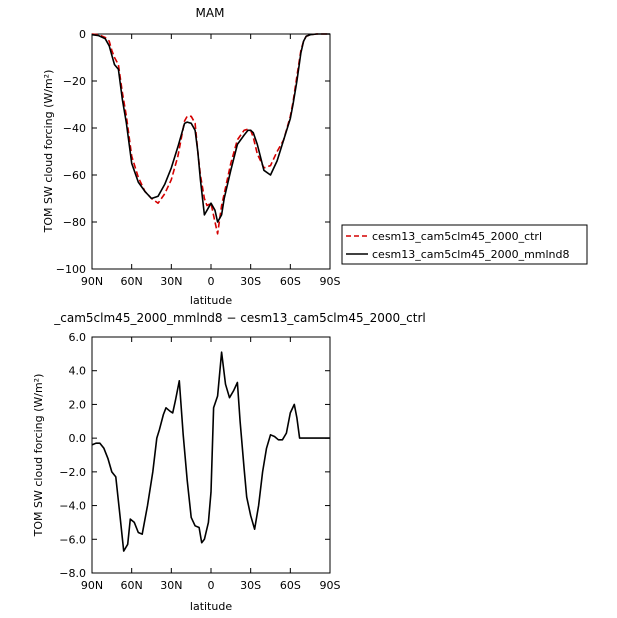 Image resolution: width=617 pixels, height=618 pixels. Describe the element at coordinates (250, 585) in the screenshot. I see `chart-bottom-x-tick-label: 30S` at that location.